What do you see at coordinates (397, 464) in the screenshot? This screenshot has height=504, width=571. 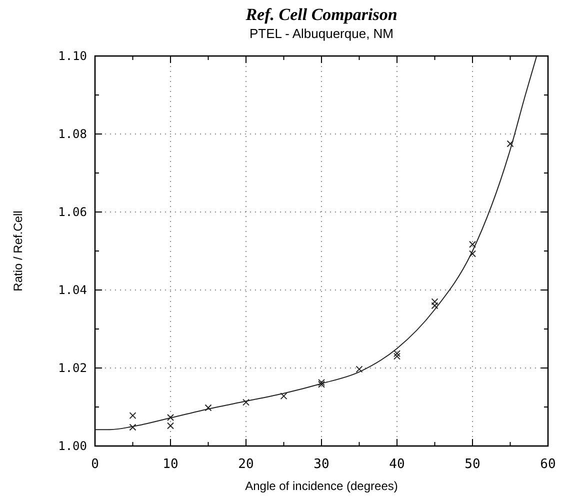 I see `x-tick-label: 40` at bounding box center [397, 464].